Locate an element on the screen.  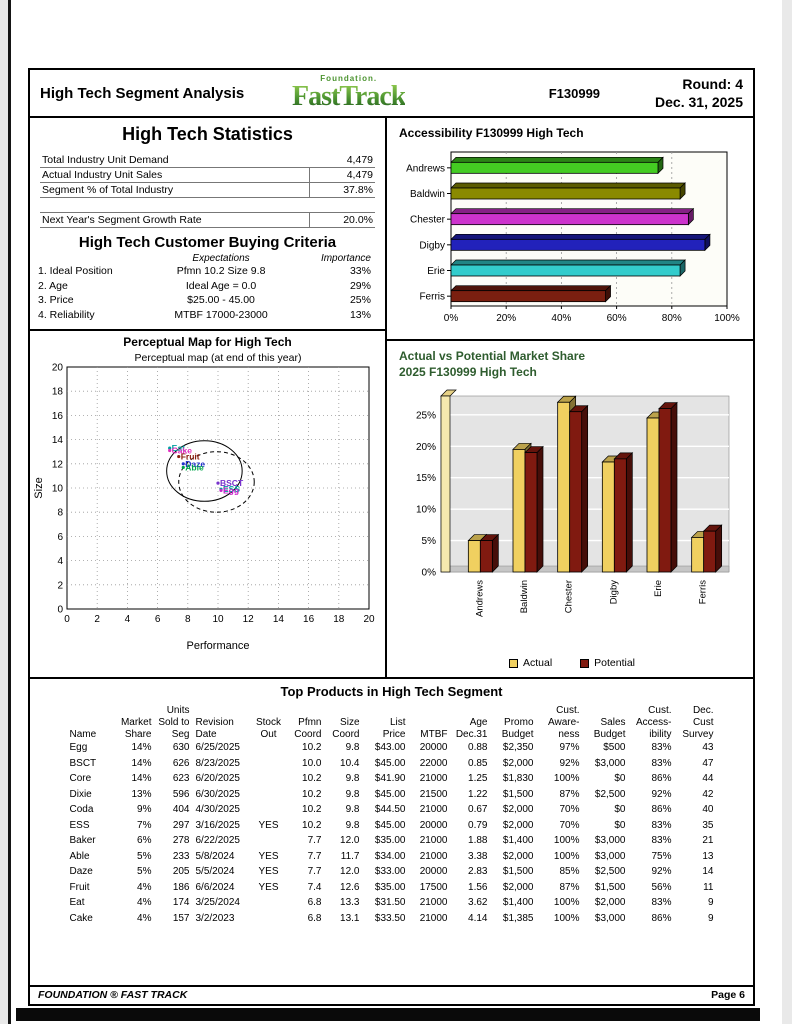
product-cell: 7.4 is located at coordinates (314, 887).